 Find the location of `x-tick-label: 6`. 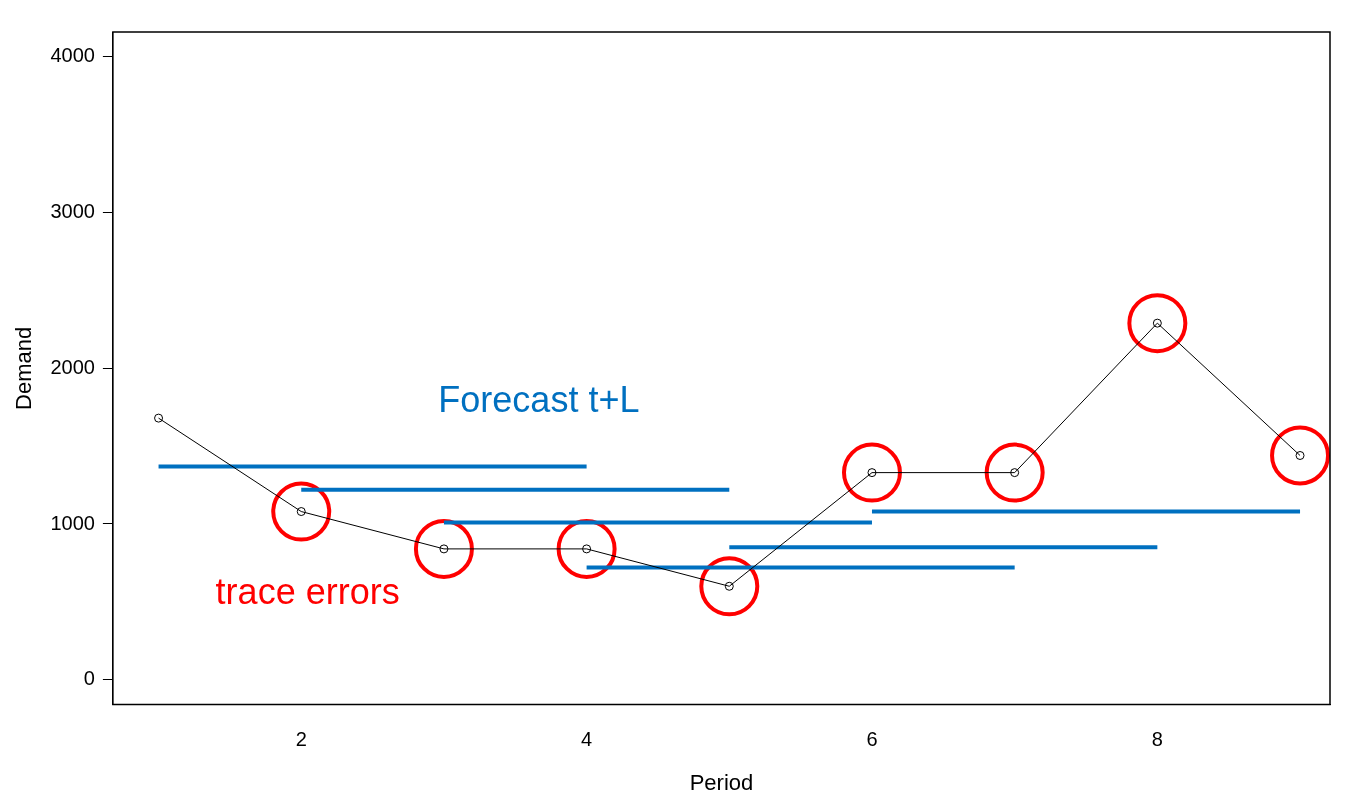

x-tick-label: 6 is located at coordinates (872, 739).